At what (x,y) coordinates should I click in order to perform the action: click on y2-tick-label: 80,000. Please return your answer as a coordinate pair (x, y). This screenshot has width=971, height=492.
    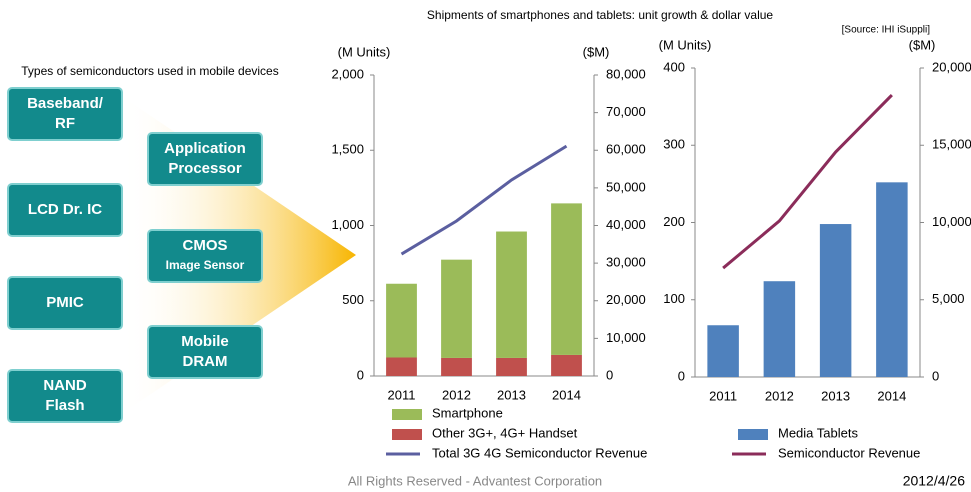
    Looking at the image, I should click on (626, 73).